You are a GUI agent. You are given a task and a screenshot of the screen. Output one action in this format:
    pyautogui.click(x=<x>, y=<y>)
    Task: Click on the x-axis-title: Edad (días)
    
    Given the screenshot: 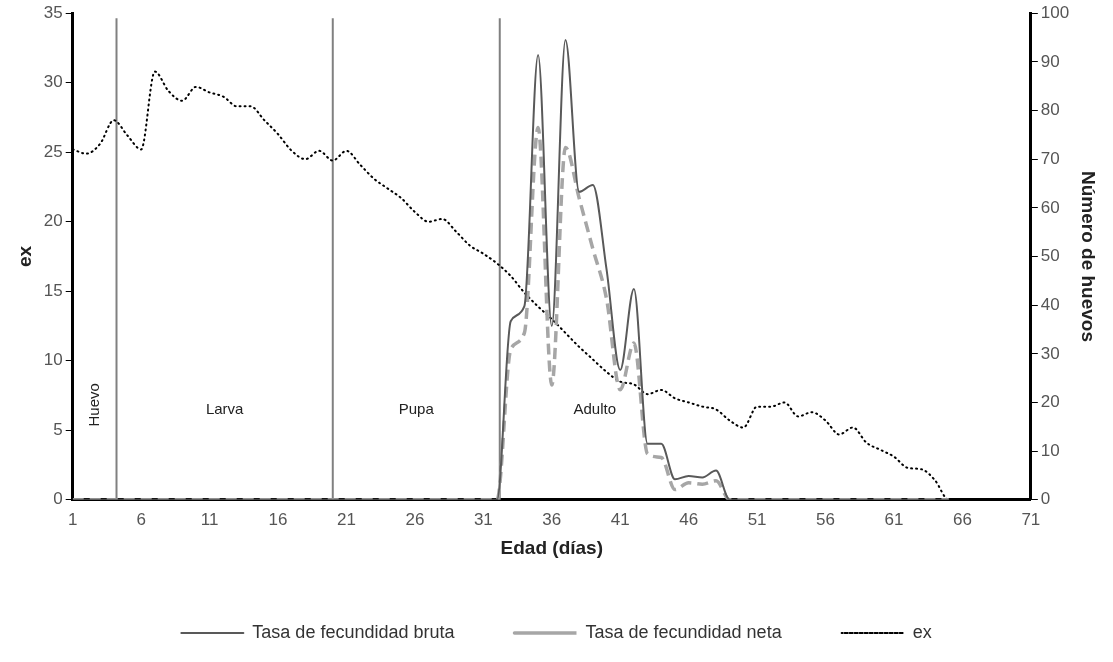 What is the action you would take?
    pyautogui.click(x=551, y=547)
    